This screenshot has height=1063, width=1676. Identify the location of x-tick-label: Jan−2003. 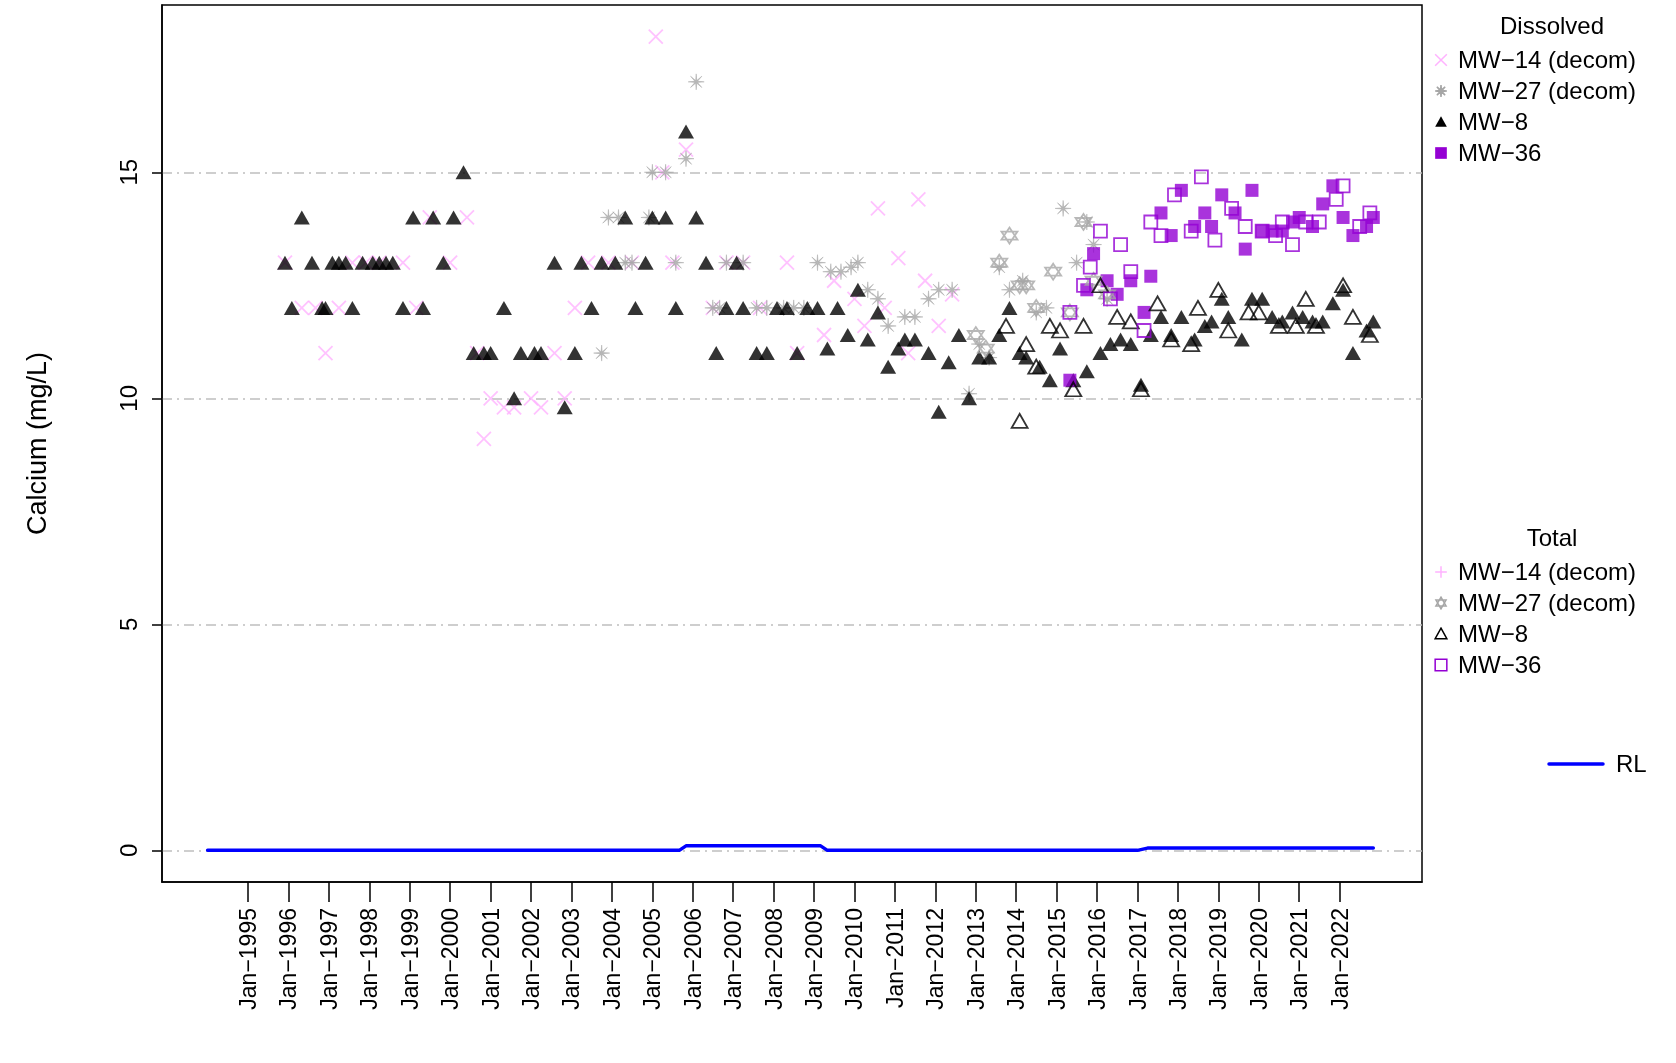
(571, 959).